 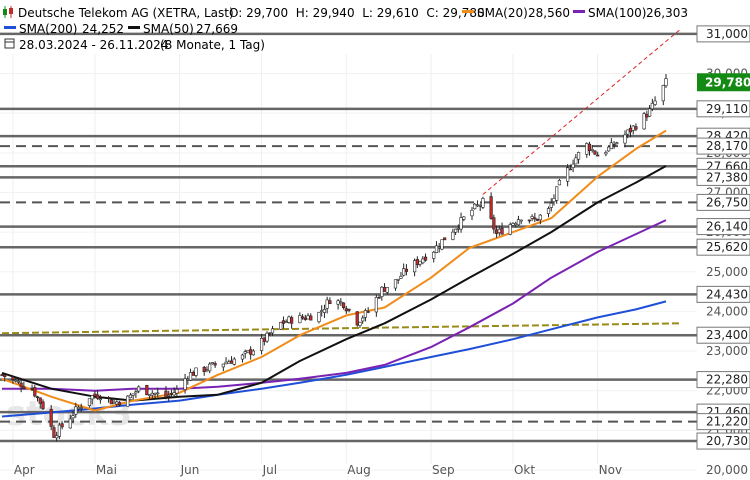 I want to click on price-tick-label: 24,000, so click(x=727, y=311).